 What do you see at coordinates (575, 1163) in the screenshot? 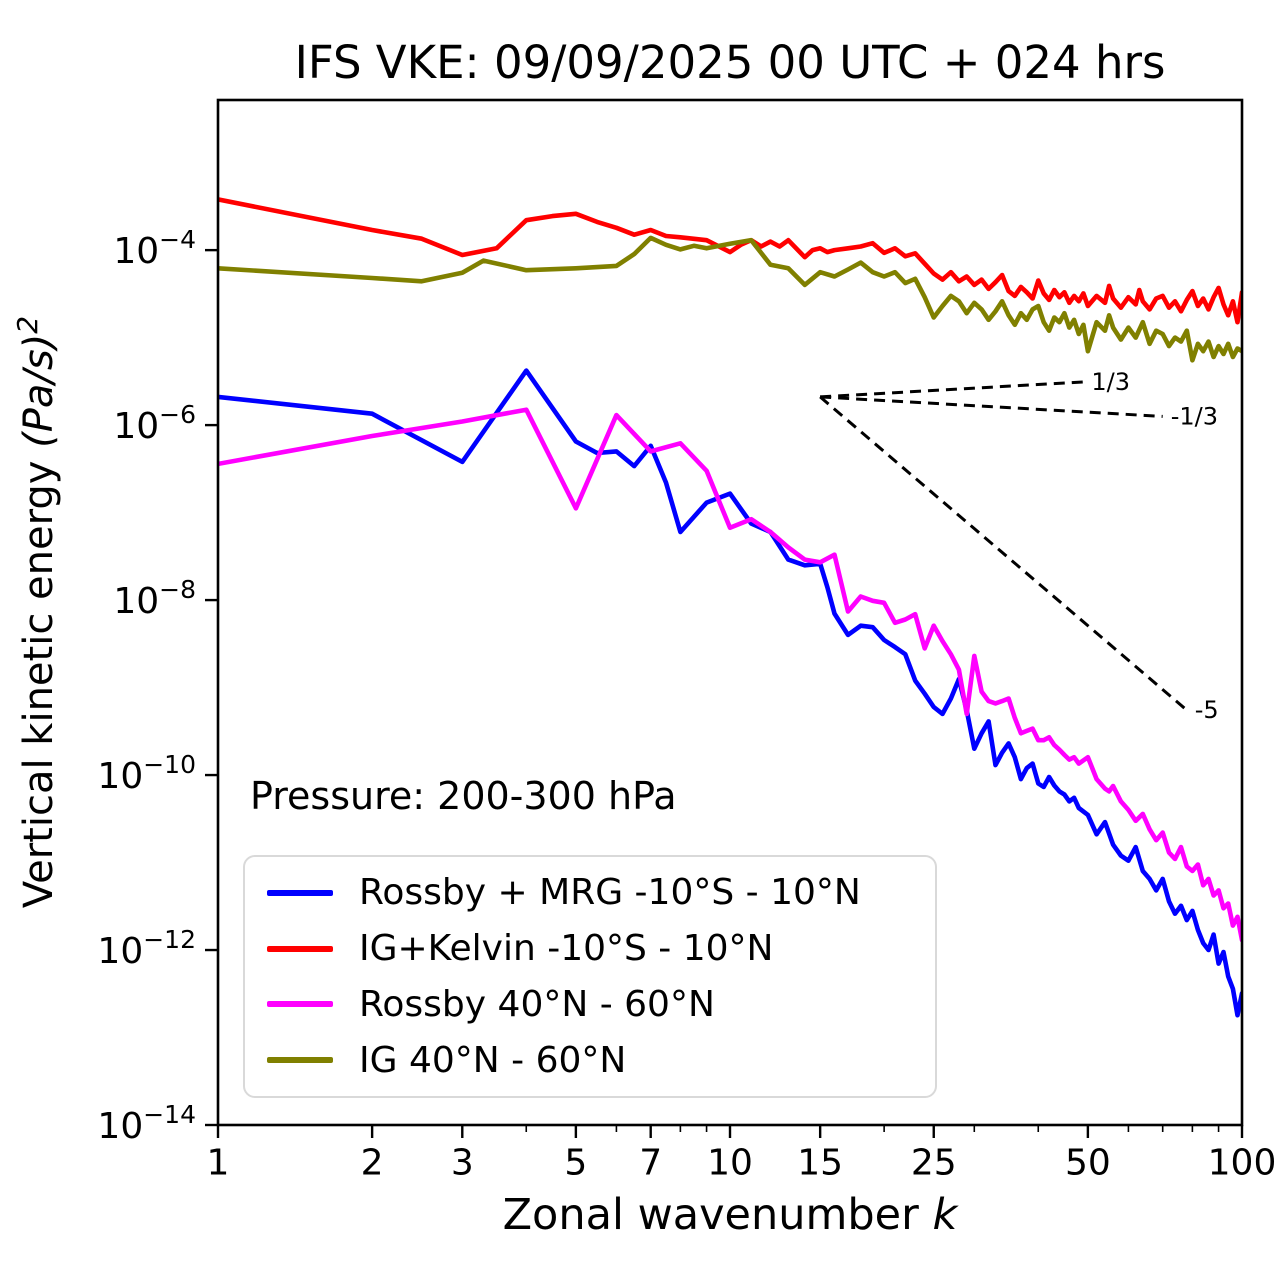
I see `x-tick-label: 5` at bounding box center [575, 1163].